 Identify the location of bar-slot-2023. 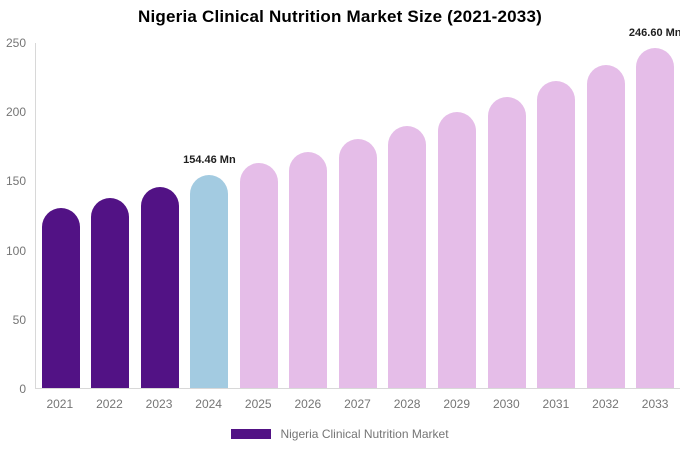
(160, 215).